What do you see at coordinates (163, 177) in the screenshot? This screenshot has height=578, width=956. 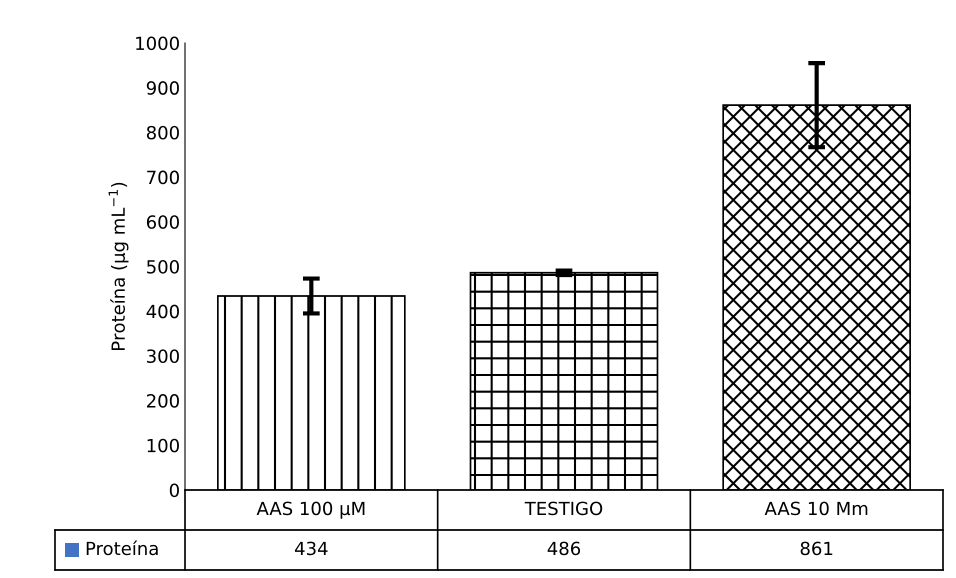 I see `y-tick-label: 700` at bounding box center [163, 177].